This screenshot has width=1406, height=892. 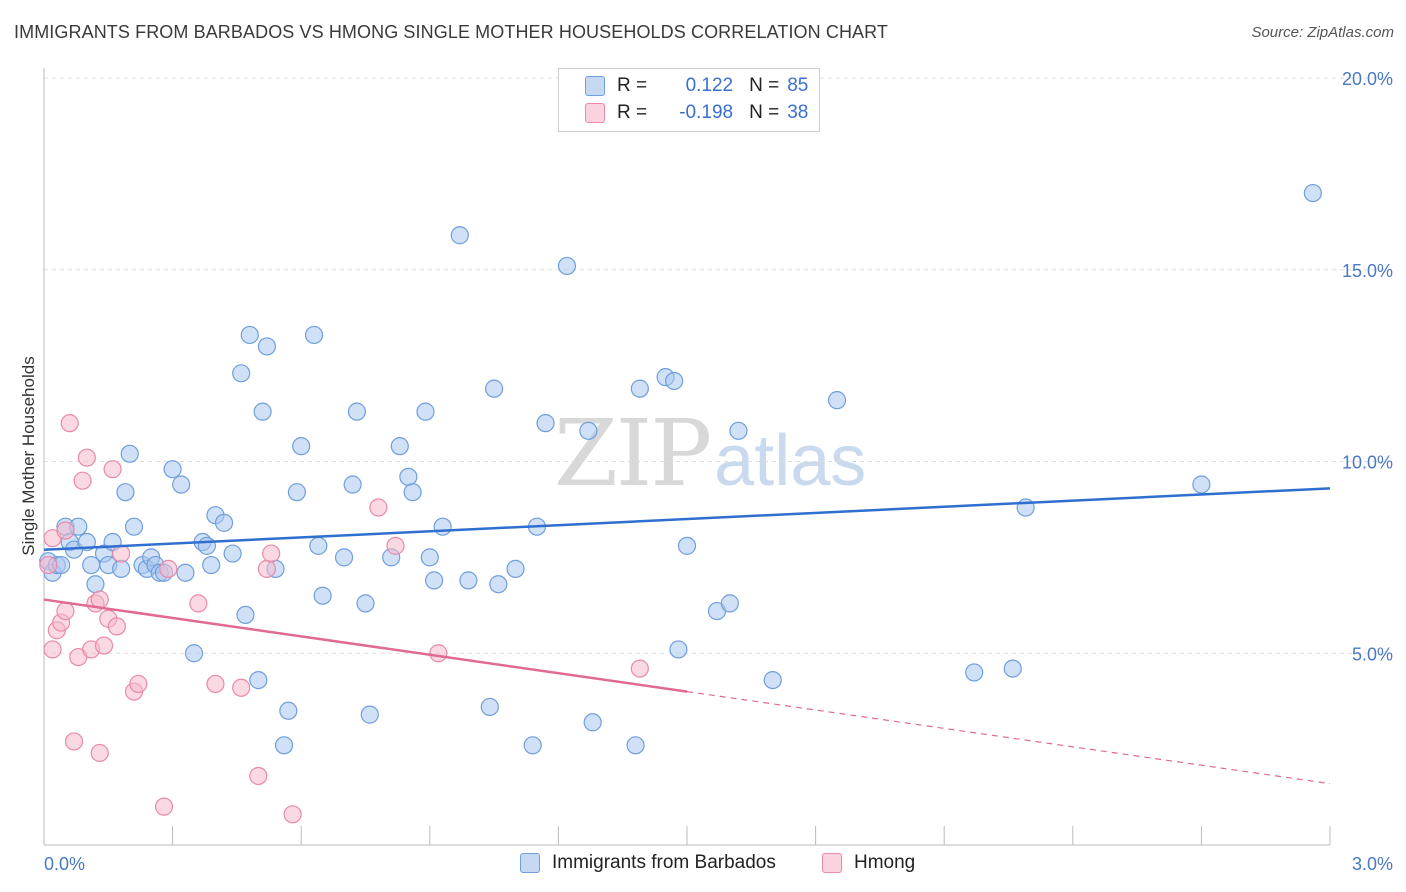 What do you see at coordinates (1367, 271) in the screenshot?
I see `y-tick-label: 15.0%` at bounding box center [1367, 271].